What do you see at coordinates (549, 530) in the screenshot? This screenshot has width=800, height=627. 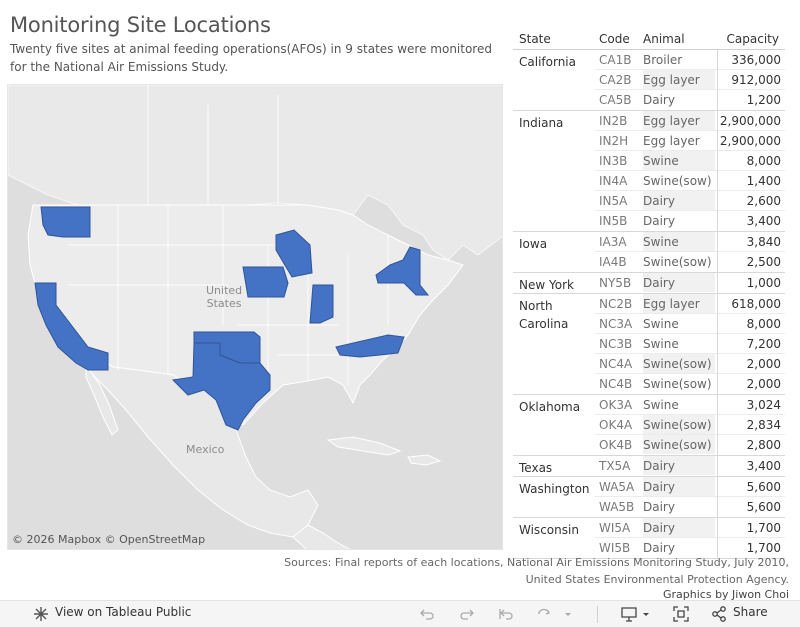 I see `state-cell: Wisconsin` at bounding box center [549, 530].